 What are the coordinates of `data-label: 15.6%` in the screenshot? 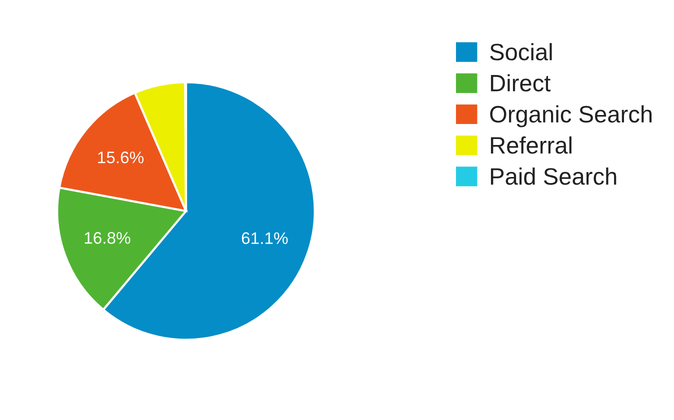 It's located at (121, 158).